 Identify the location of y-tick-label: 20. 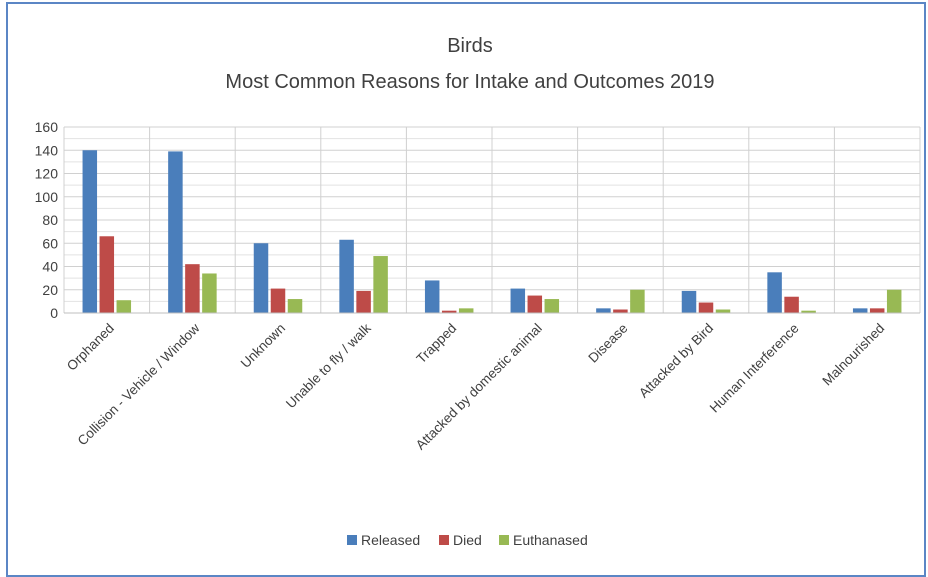
(50, 290).